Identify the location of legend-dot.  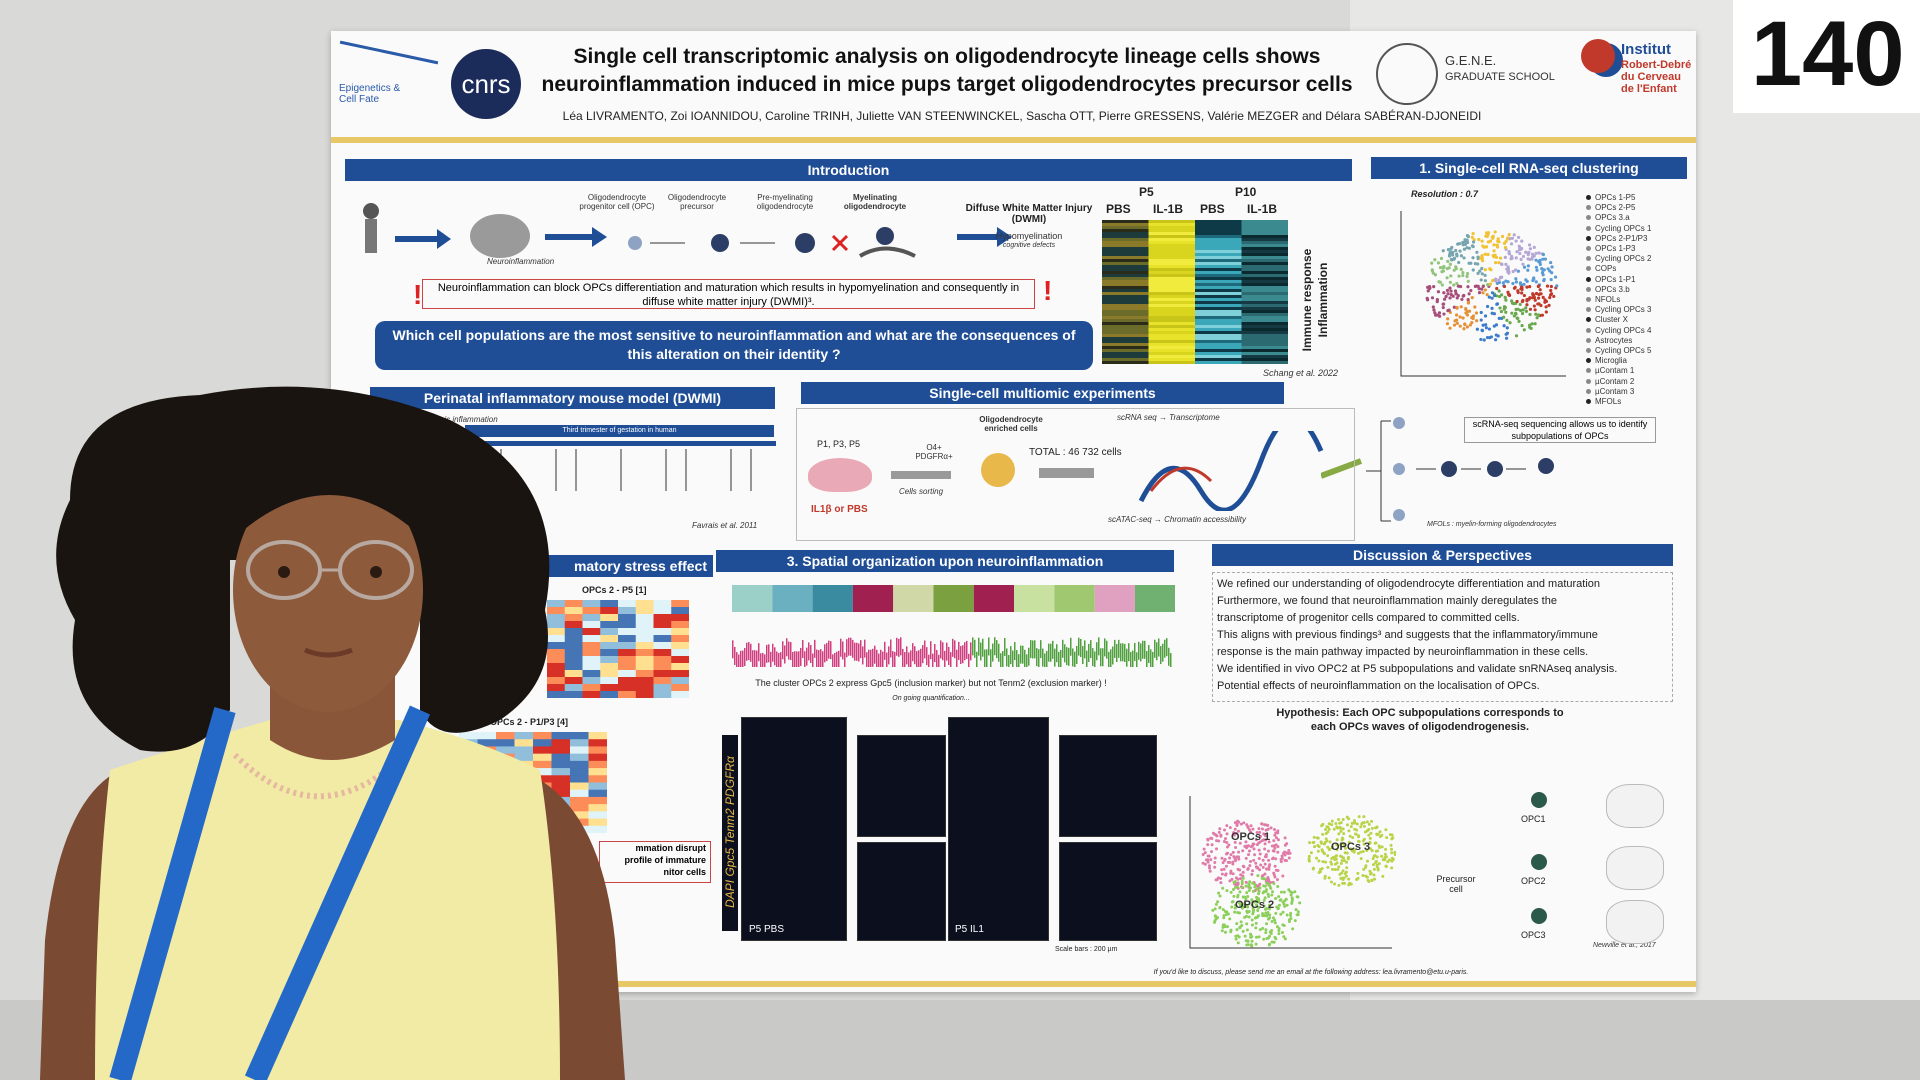
(1588, 371).